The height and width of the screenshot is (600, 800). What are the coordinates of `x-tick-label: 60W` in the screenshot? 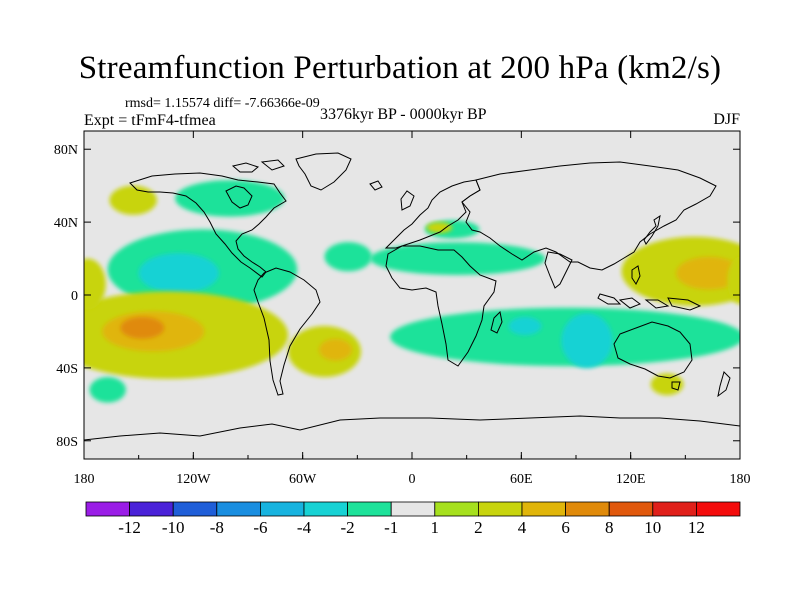 It's located at (303, 479).